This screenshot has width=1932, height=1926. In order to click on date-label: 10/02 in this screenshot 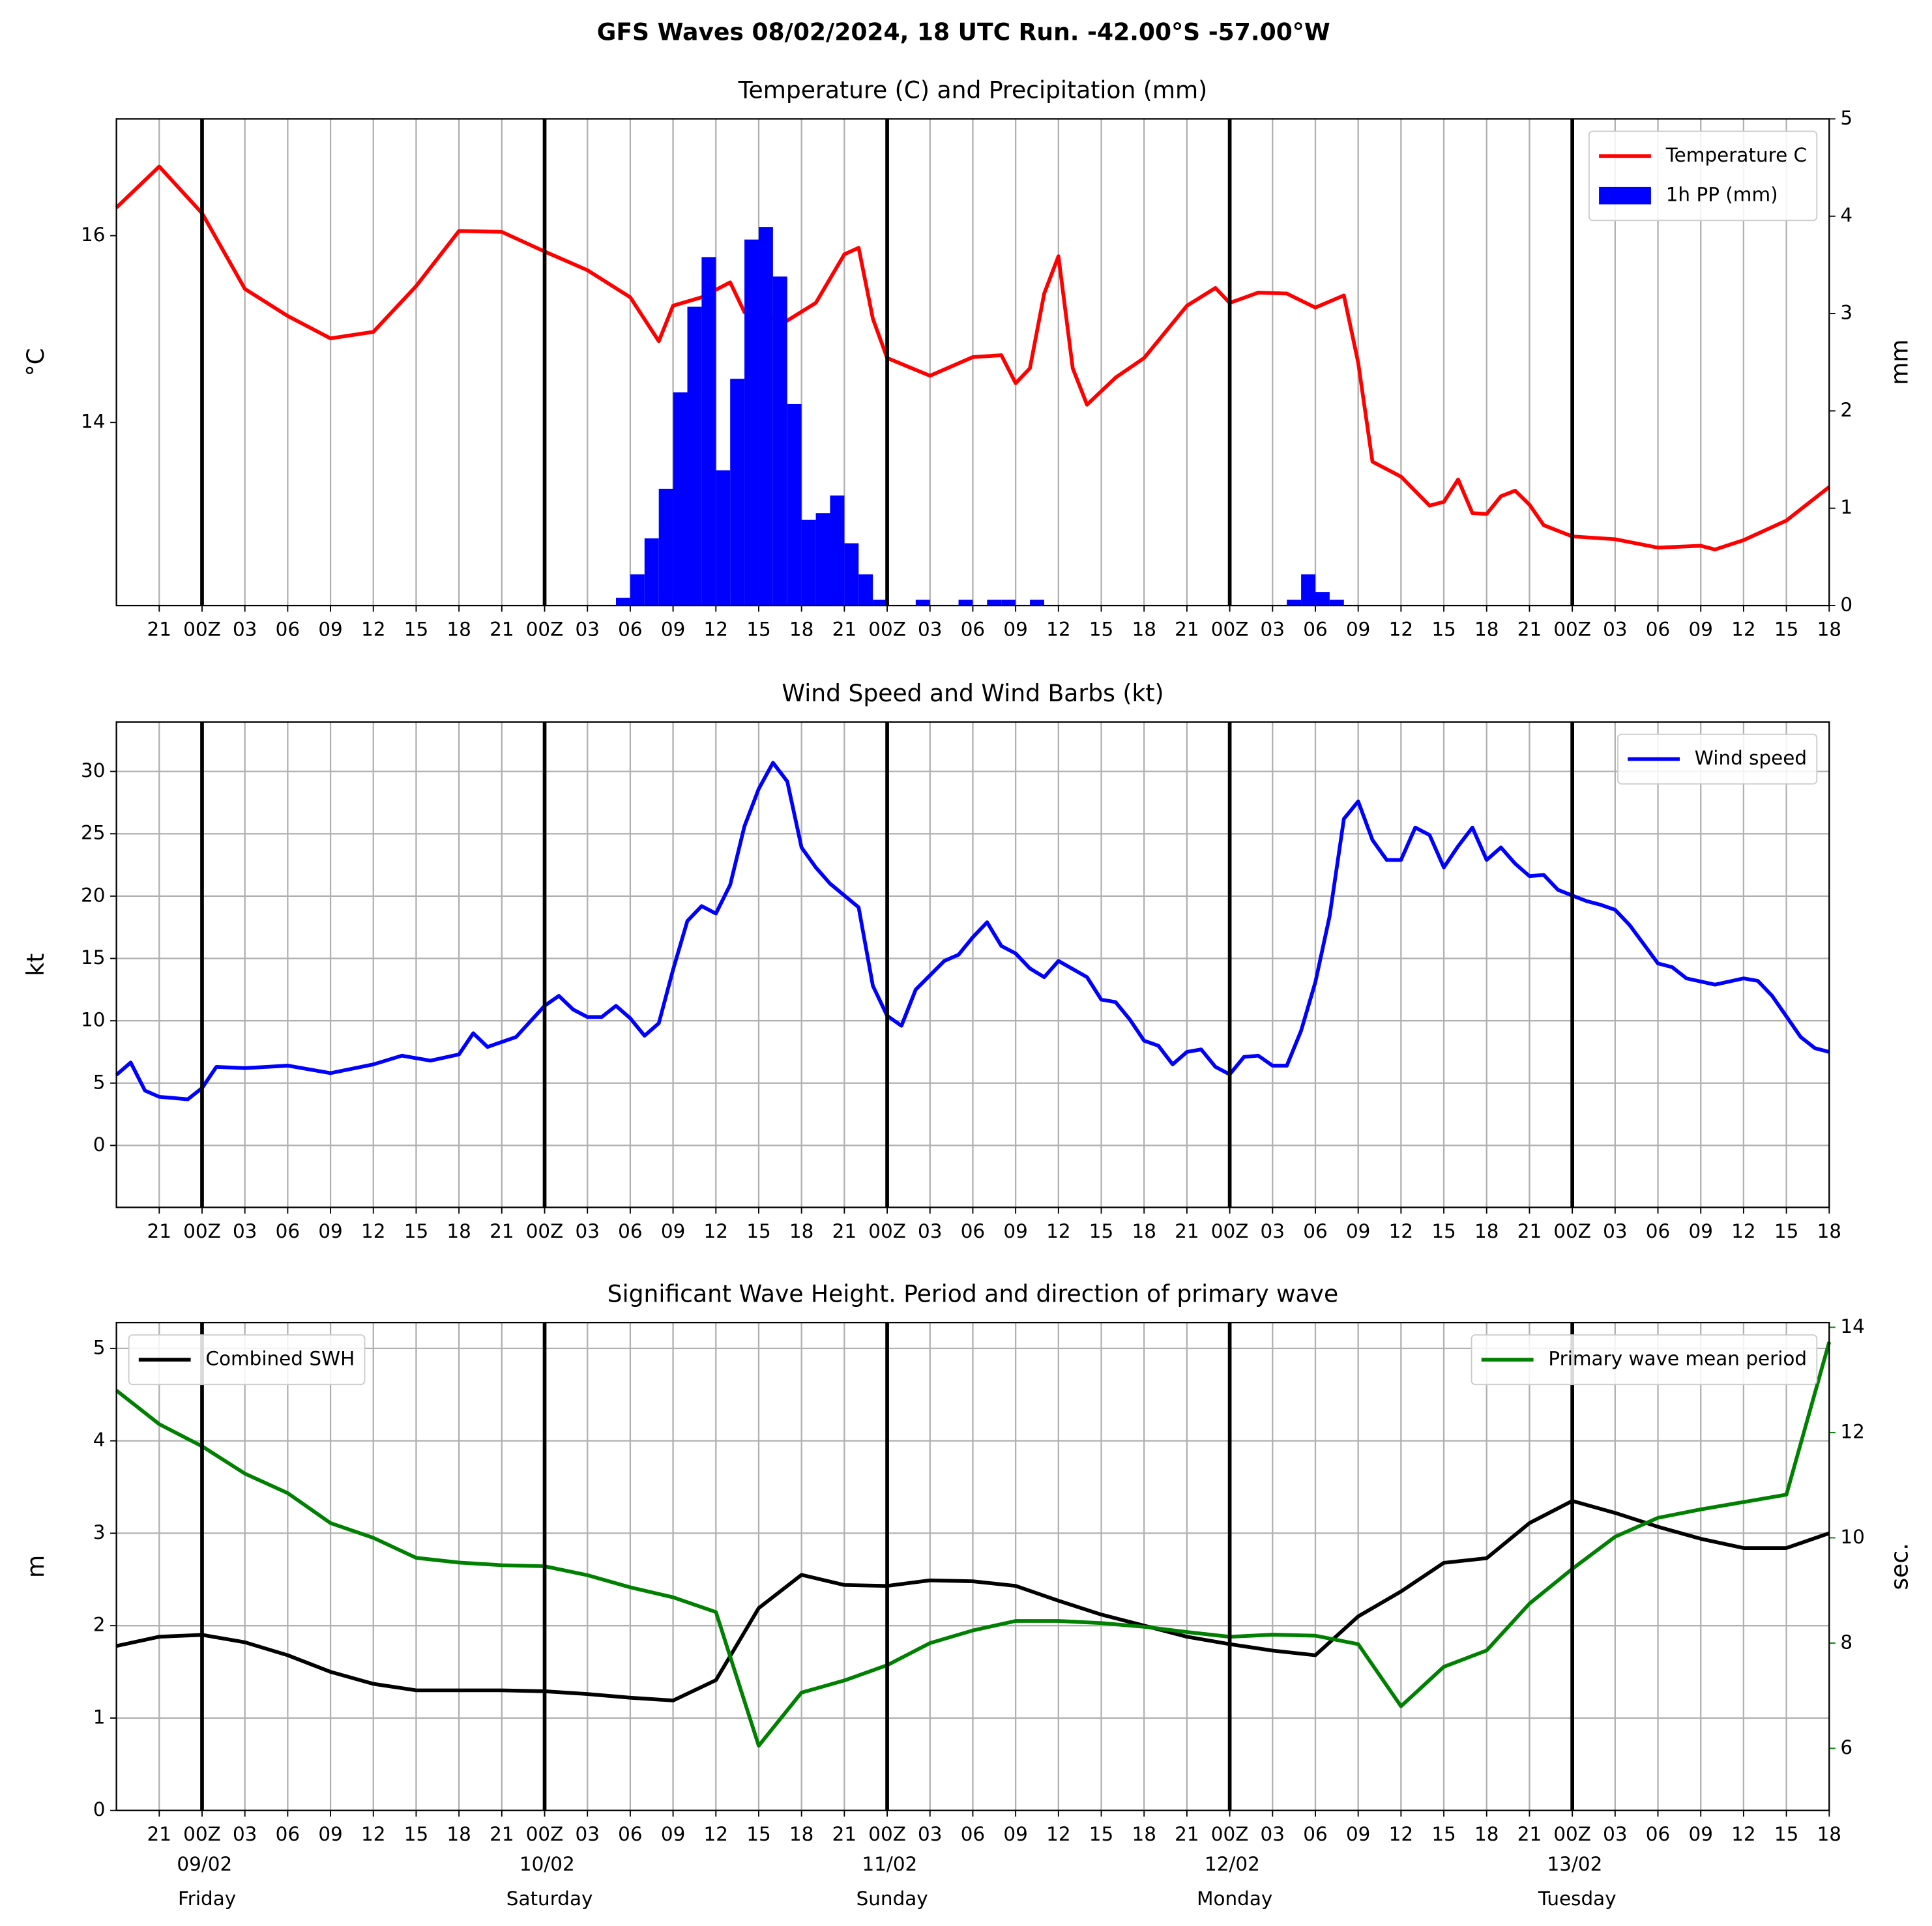, I will do `click(547, 1864)`.